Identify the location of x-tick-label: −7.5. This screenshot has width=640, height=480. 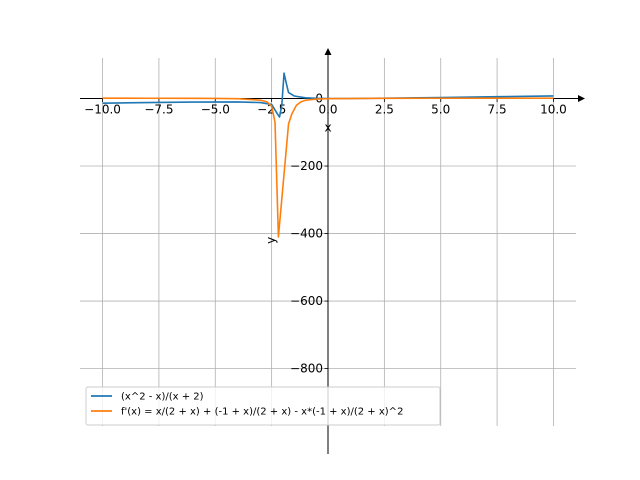
(158, 110).